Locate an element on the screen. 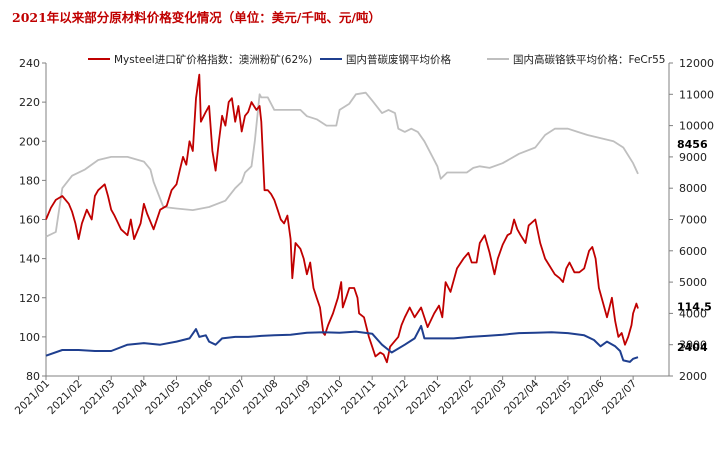 The image size is (725, 451). right-tick-label: 3000 is located at coordinates (693, 345).